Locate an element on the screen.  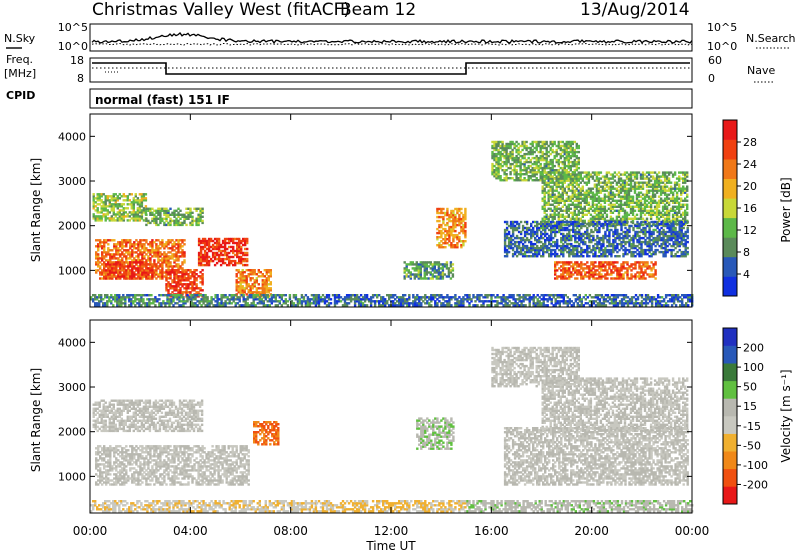
nsky-left-tick-bottom: 10^0 is located at coordinates (73, 46).